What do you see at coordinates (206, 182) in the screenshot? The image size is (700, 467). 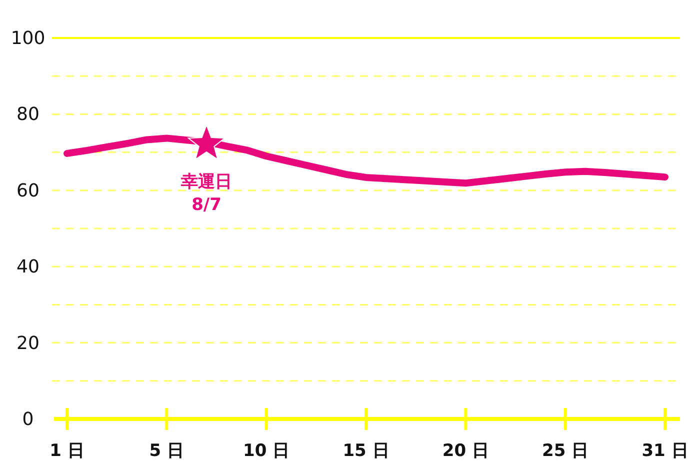 I see `annotation: 幸運日` at bounding box center [206, 182].